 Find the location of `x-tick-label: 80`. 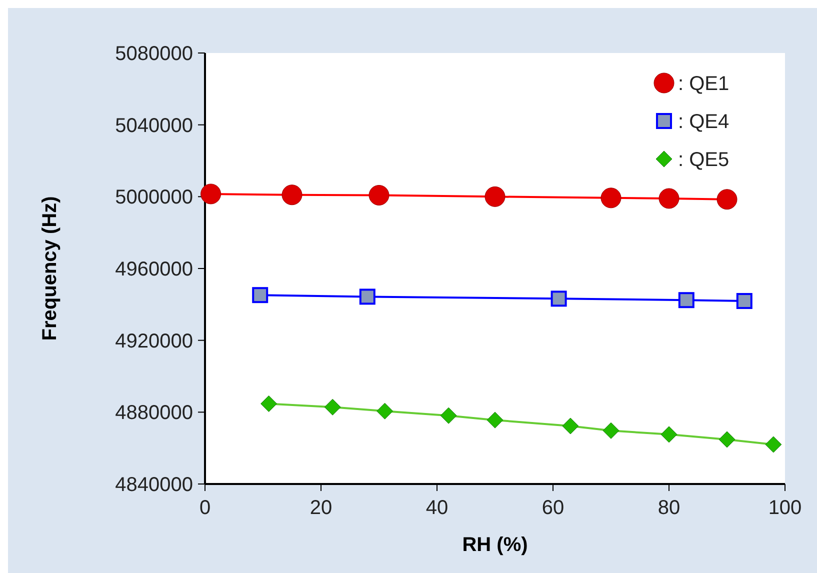

x-tick-label: 80 is located at coordinates (669, 508).